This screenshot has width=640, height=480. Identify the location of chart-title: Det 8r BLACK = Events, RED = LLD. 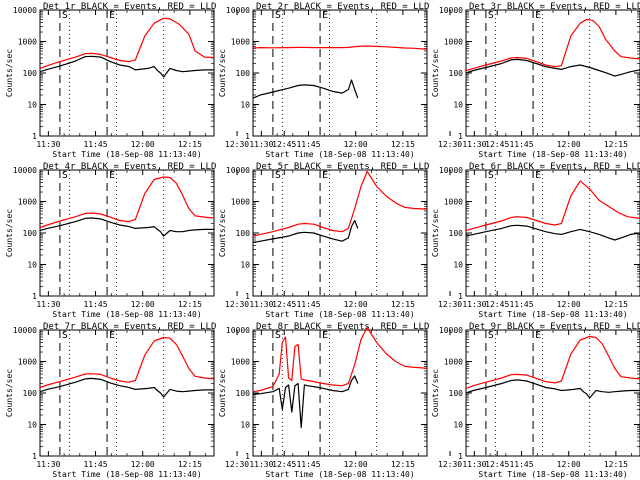
(342, 327).